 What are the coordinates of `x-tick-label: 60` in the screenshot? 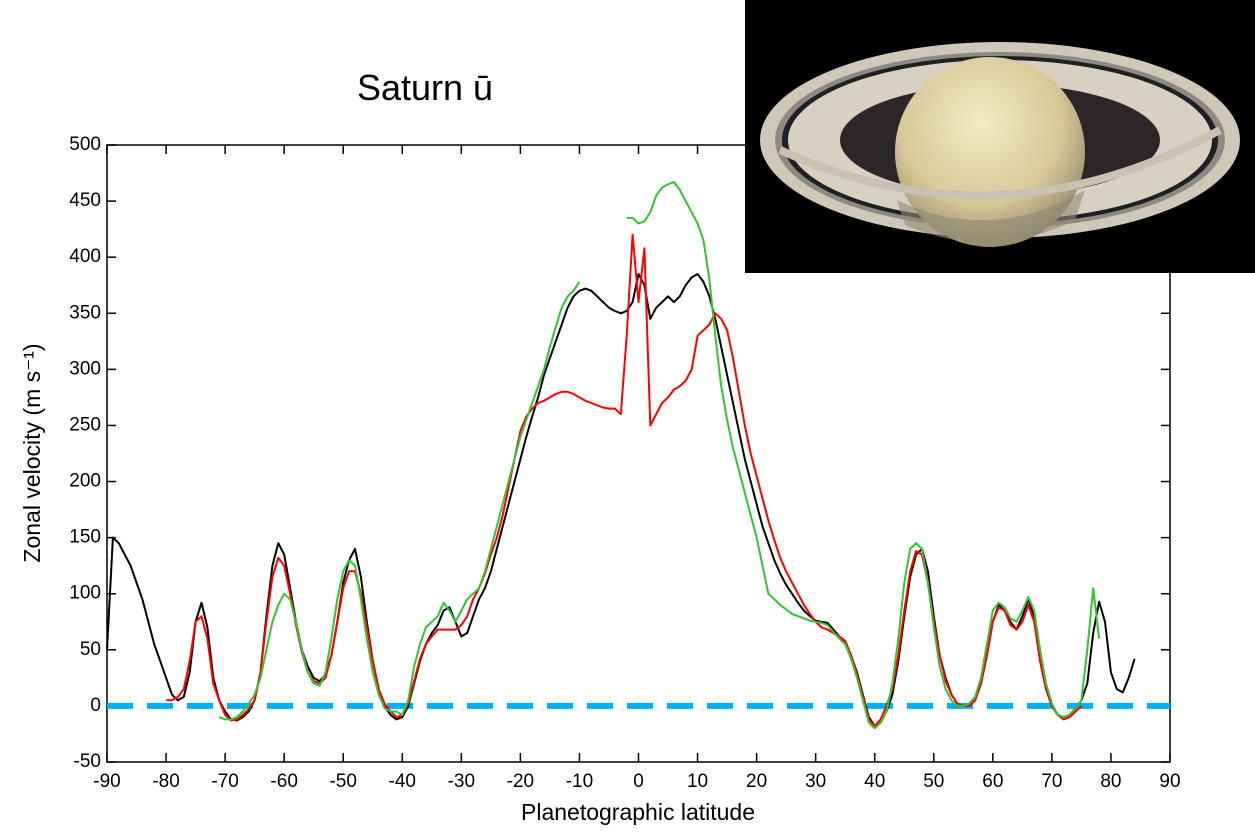 It's located at (992, 781).